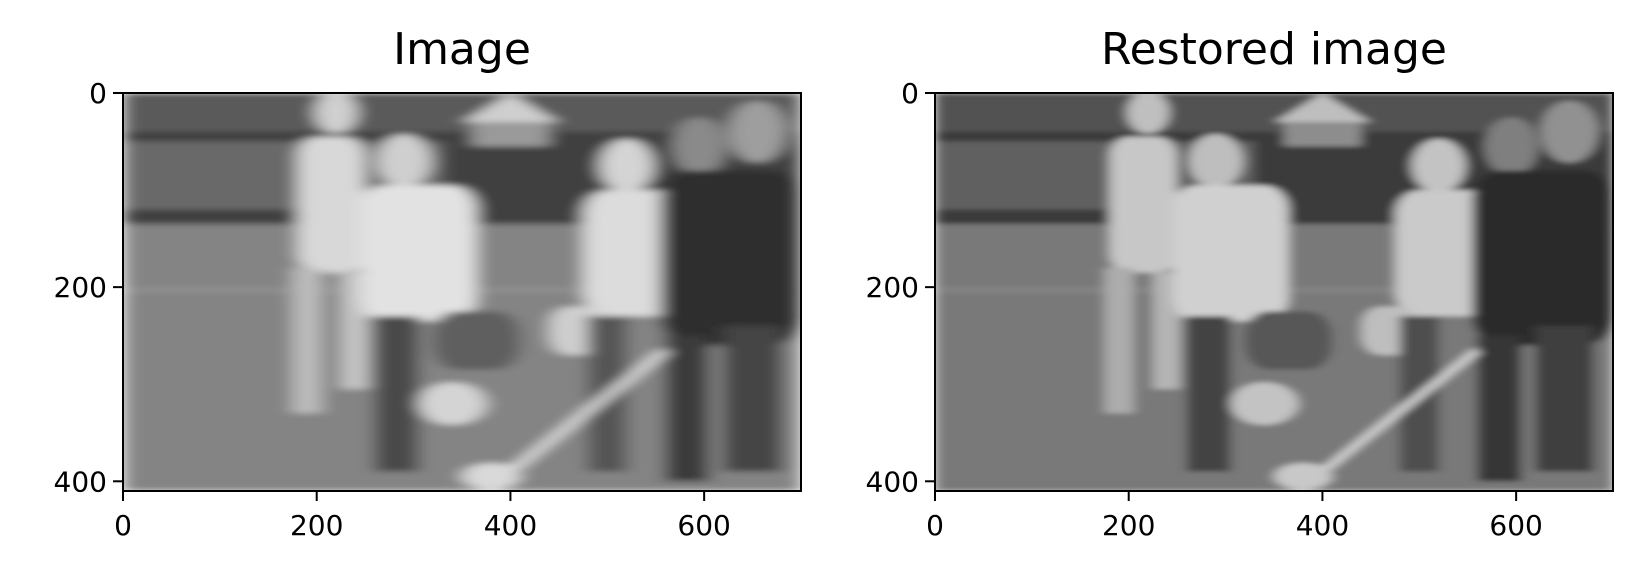 The image size is (1640, 584). What do you see at coordinates (1274, 49) in the screenshot?
I see `panel-title: Restored image` at bounding box center [1274, 49].